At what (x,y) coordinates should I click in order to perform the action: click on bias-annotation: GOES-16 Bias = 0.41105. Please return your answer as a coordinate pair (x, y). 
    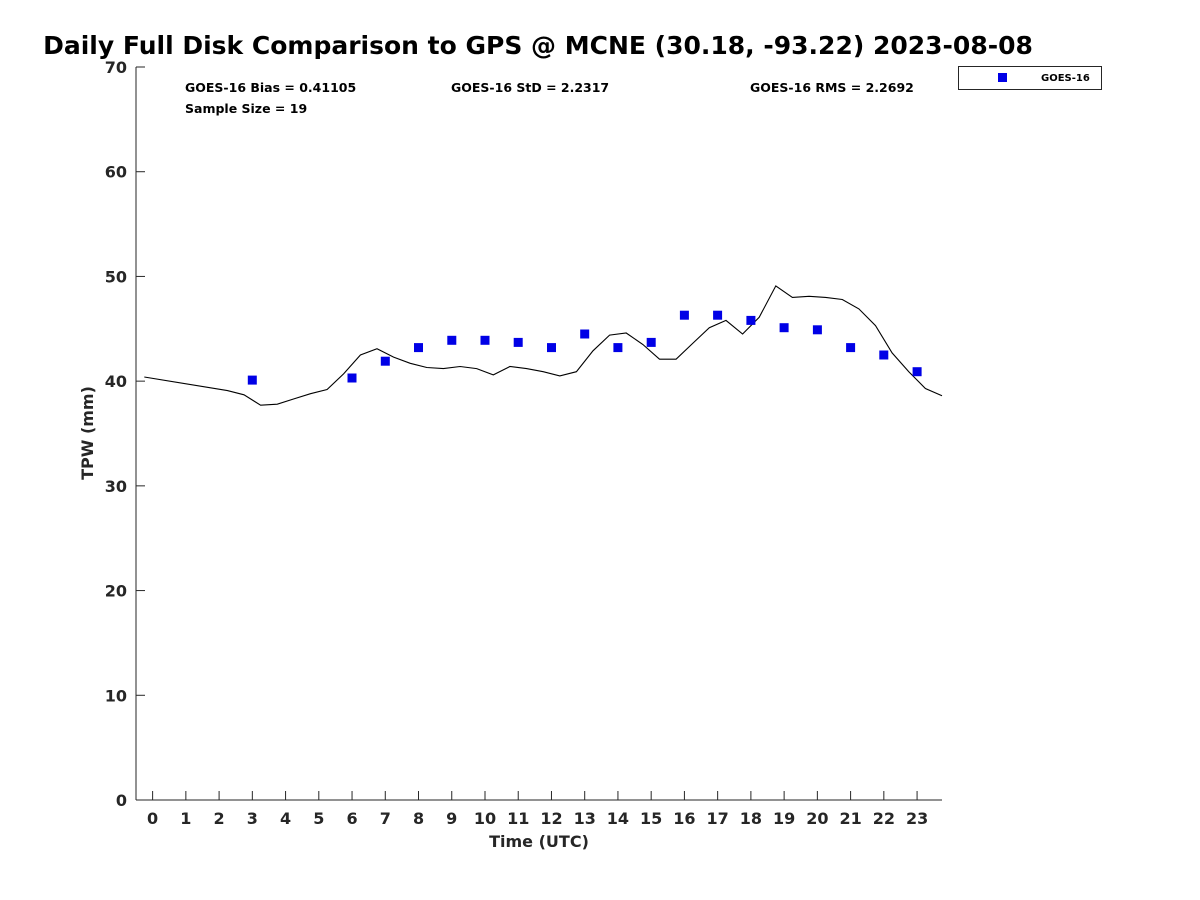
    Looking at the image, I should click on (270, 87).